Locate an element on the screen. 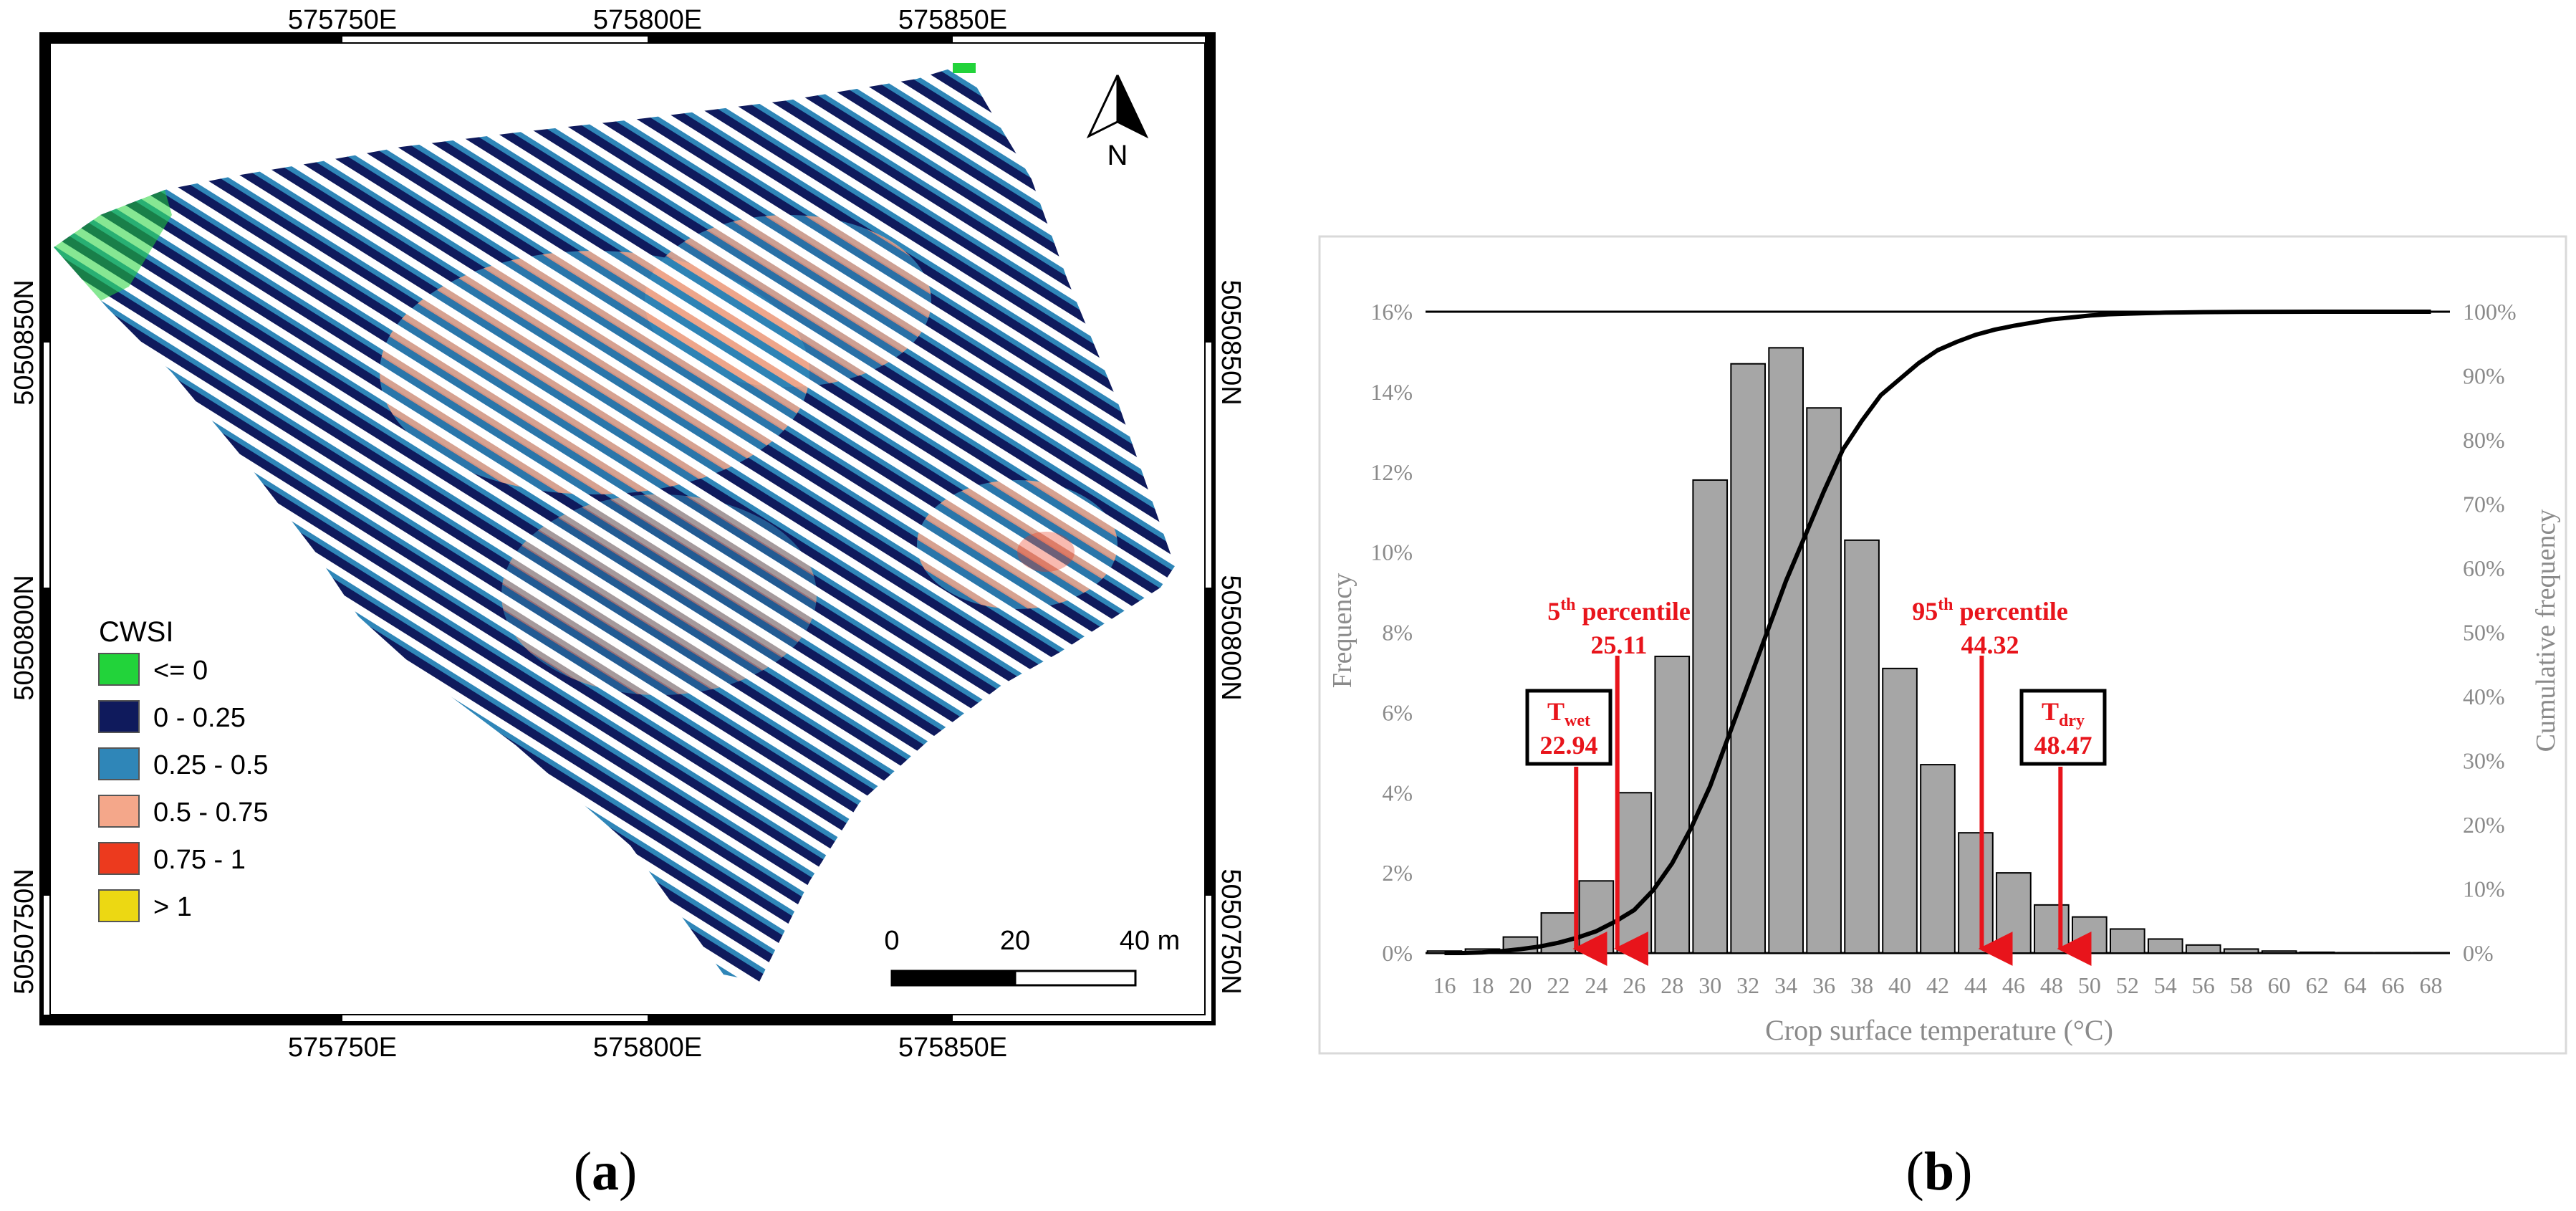 The width and height of the screenshot is (2576, 1211). x-tick-label-1: 18 is located at coordinates (1482, 985).